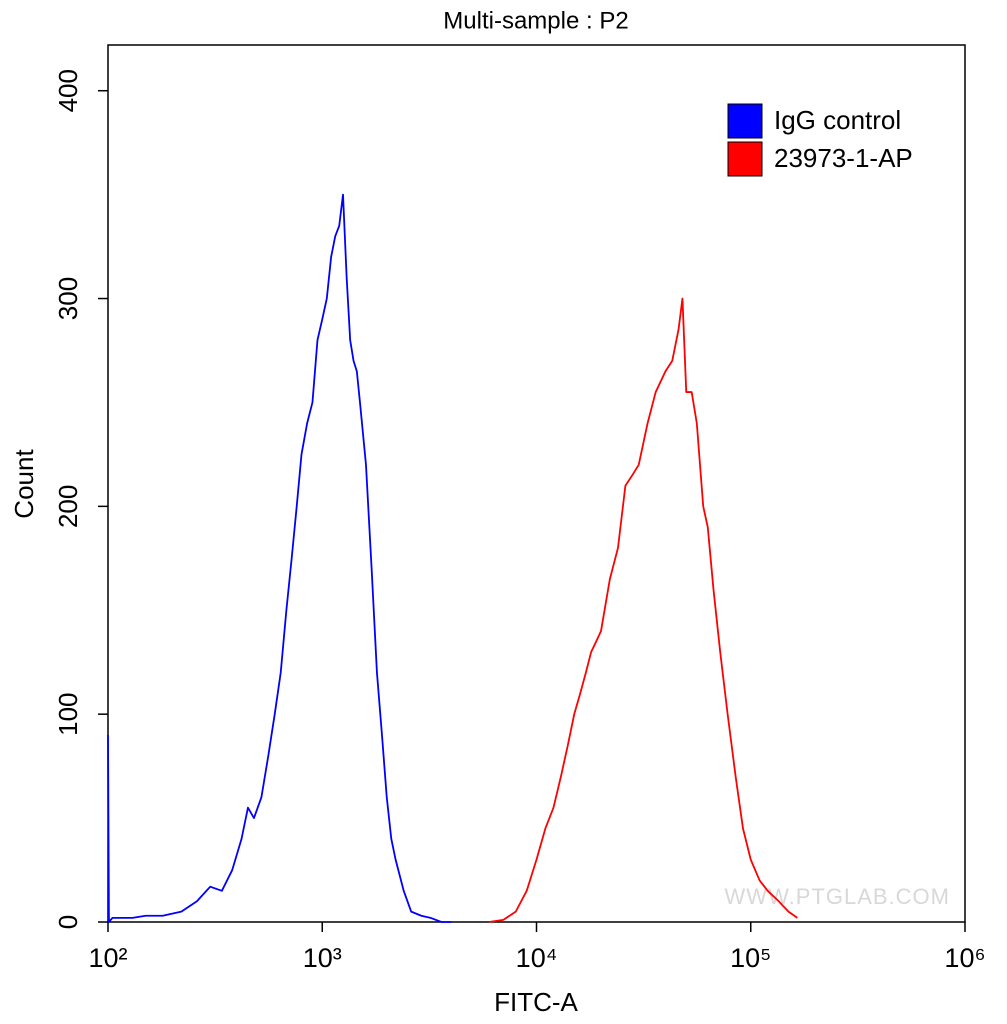  Describe the element at coordinates (68, 298) in the screenshot. I see `y-tick-label: 300` at that location.